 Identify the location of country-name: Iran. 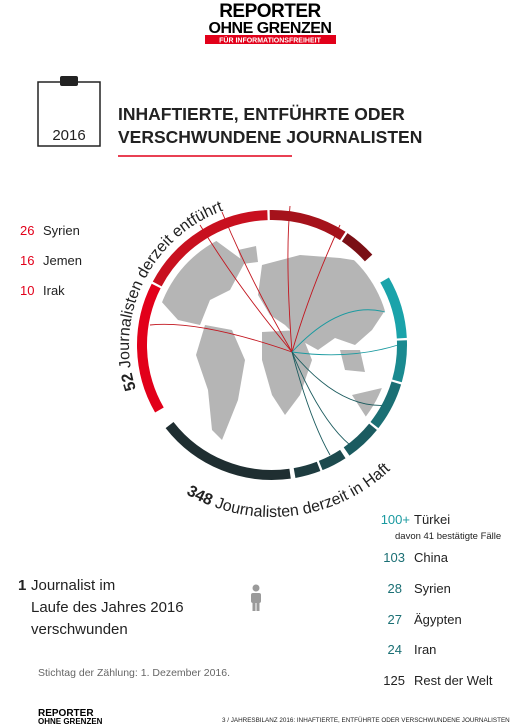
(425, 649).